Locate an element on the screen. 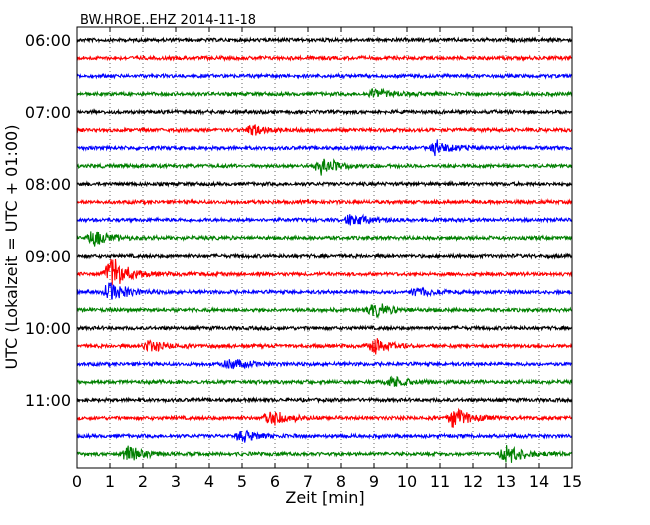 This screenshot has height=525, width=650. x-tick-label: 5 is located at coordinates (242, 481).